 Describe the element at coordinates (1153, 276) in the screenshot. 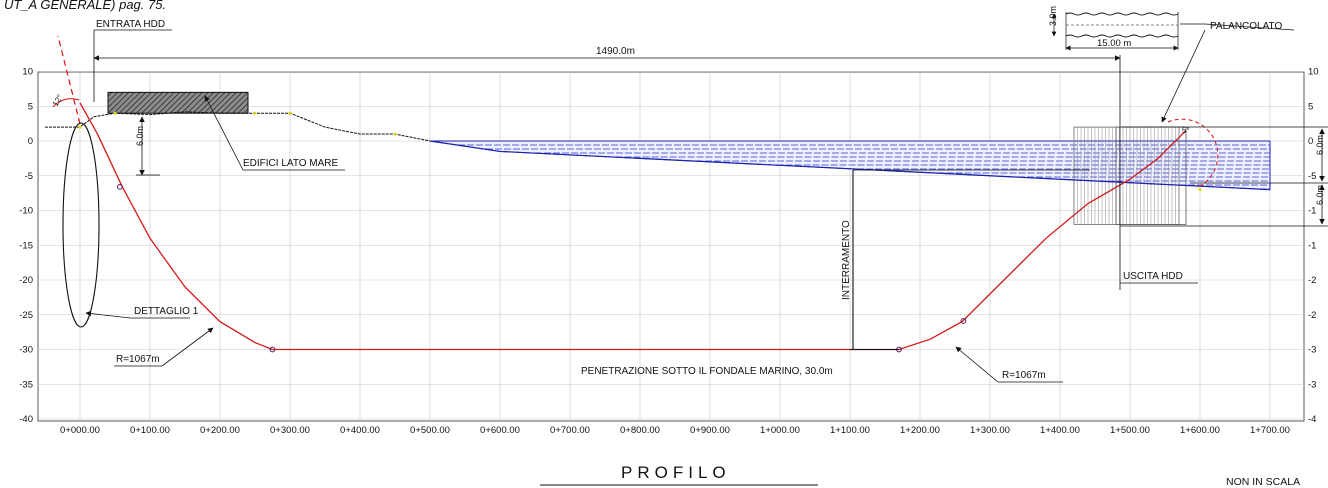

I see `uscita-label: USCITA HDD` at that location.